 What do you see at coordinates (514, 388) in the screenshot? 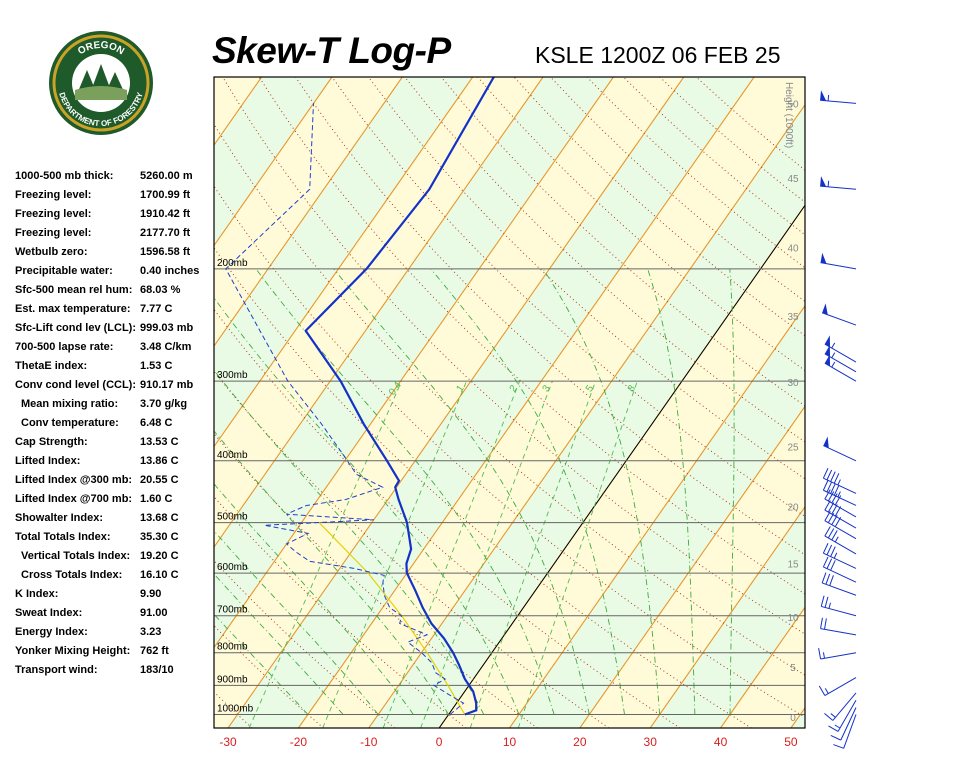
I see `mixing-ratio-label: 2` at bounding box center [514, 388].